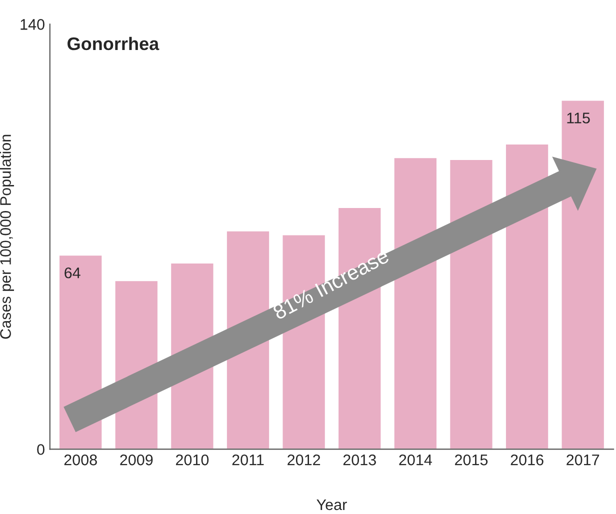 The height and width of the screenshot is (514, 616). What do you see at coordinates (136, 460) in the screenshot?
I see `x-tick-label: 2009` at bounding box center [136, 460].